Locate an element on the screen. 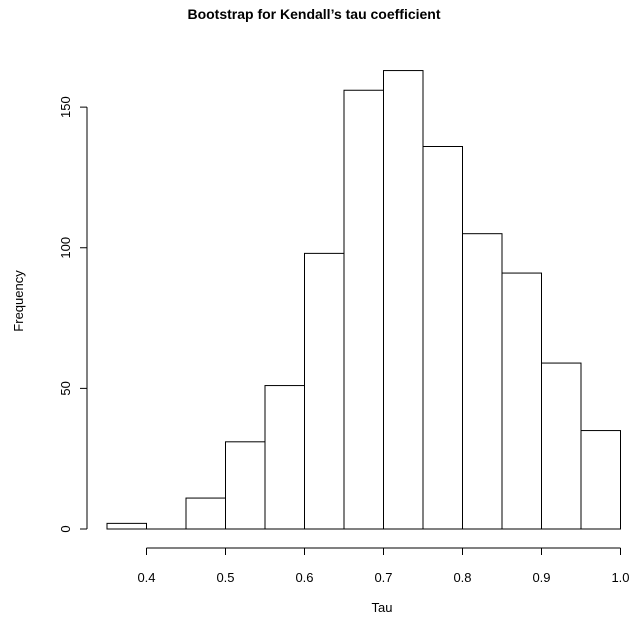  chart-title: Bootstrap for Kendall’s tau coefficient is located at coordinates (313, 14).